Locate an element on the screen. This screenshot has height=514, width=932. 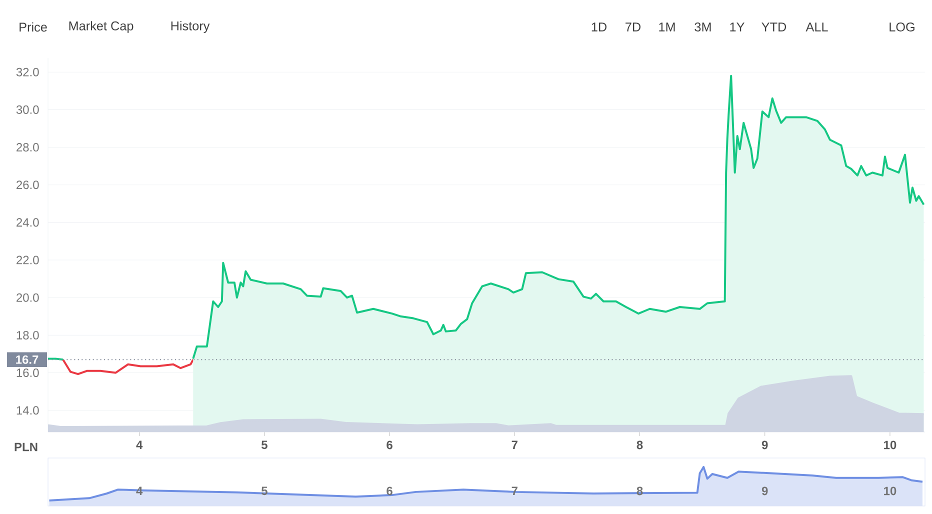
y-tick-label: 14.0 is located at coordinates (27, 410).